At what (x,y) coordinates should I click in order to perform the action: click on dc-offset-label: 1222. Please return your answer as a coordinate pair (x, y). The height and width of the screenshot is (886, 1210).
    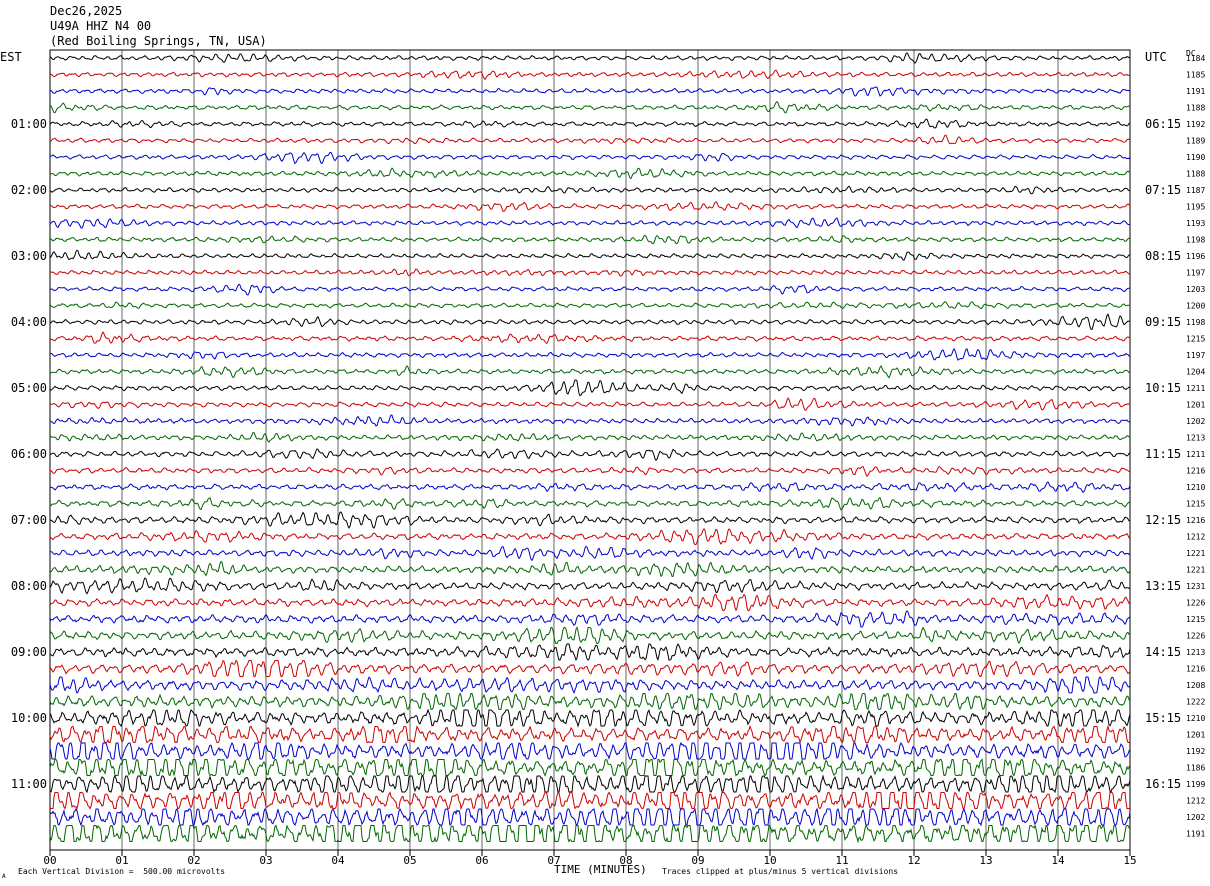
    Looking at the image, I should click on (1195, 702).